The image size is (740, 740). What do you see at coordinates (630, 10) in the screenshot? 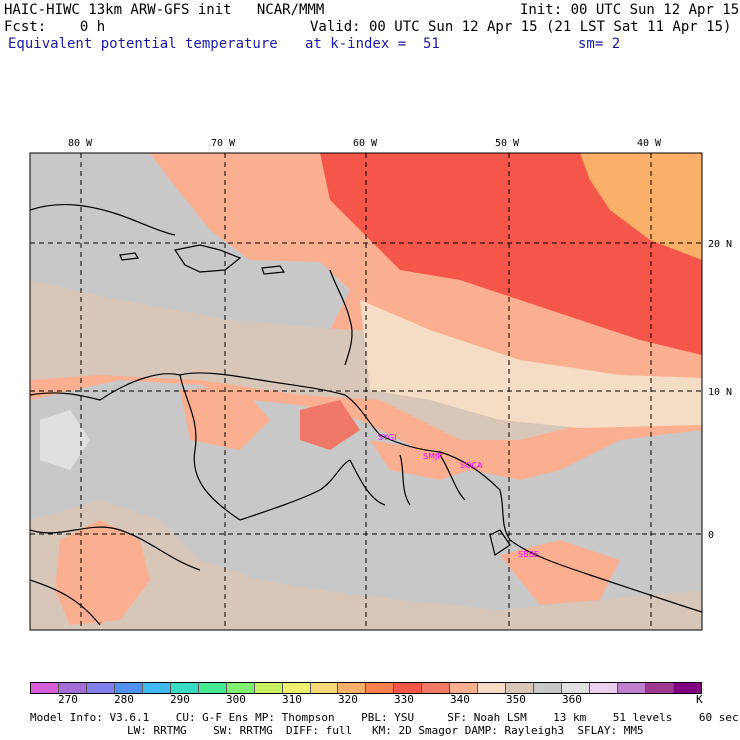
I see `init-time: Init: 00 UTC Sun 12 Apr 15` at bounding box center [630, 10].